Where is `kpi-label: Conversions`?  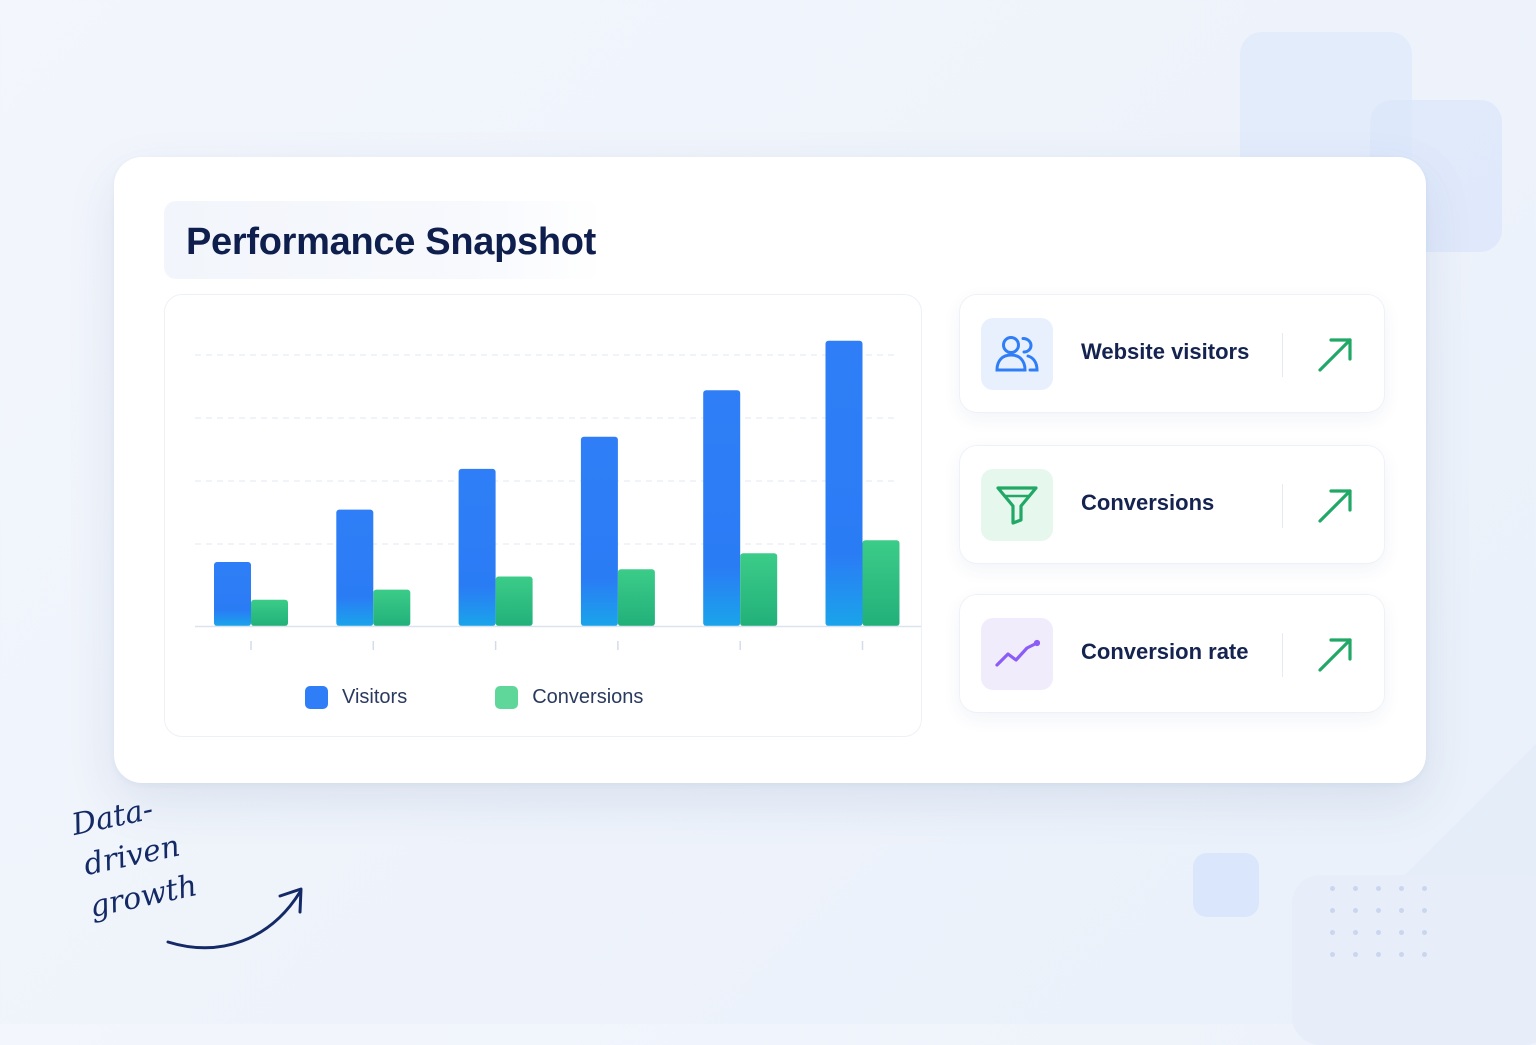 kpi-label: Conversions is located at coordinates (1148, 502).